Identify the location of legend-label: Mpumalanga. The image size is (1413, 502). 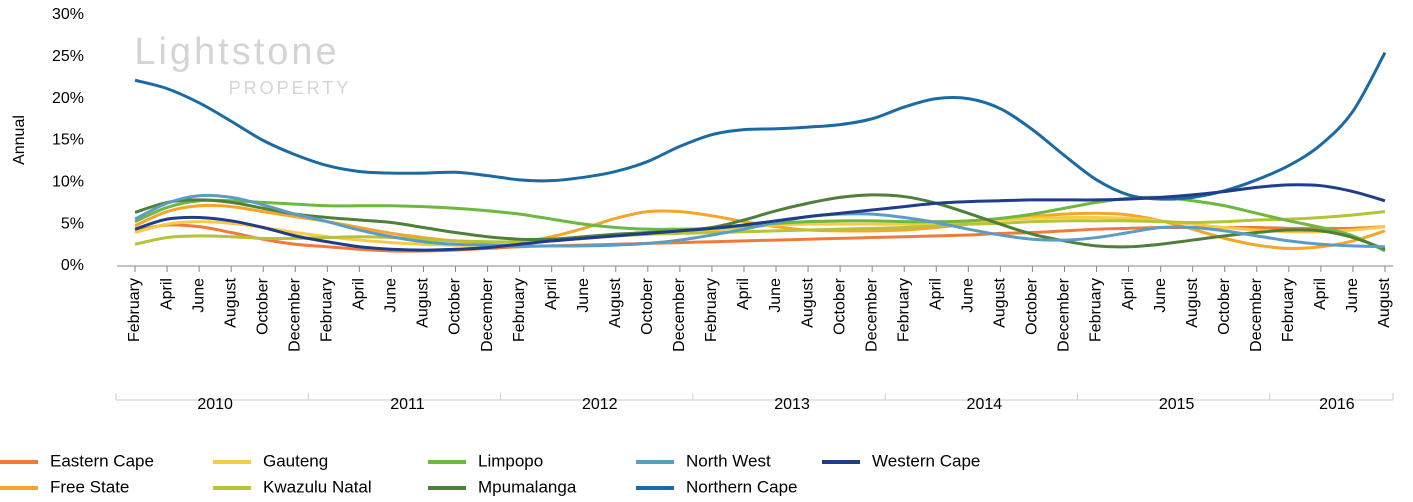
(527, 486).